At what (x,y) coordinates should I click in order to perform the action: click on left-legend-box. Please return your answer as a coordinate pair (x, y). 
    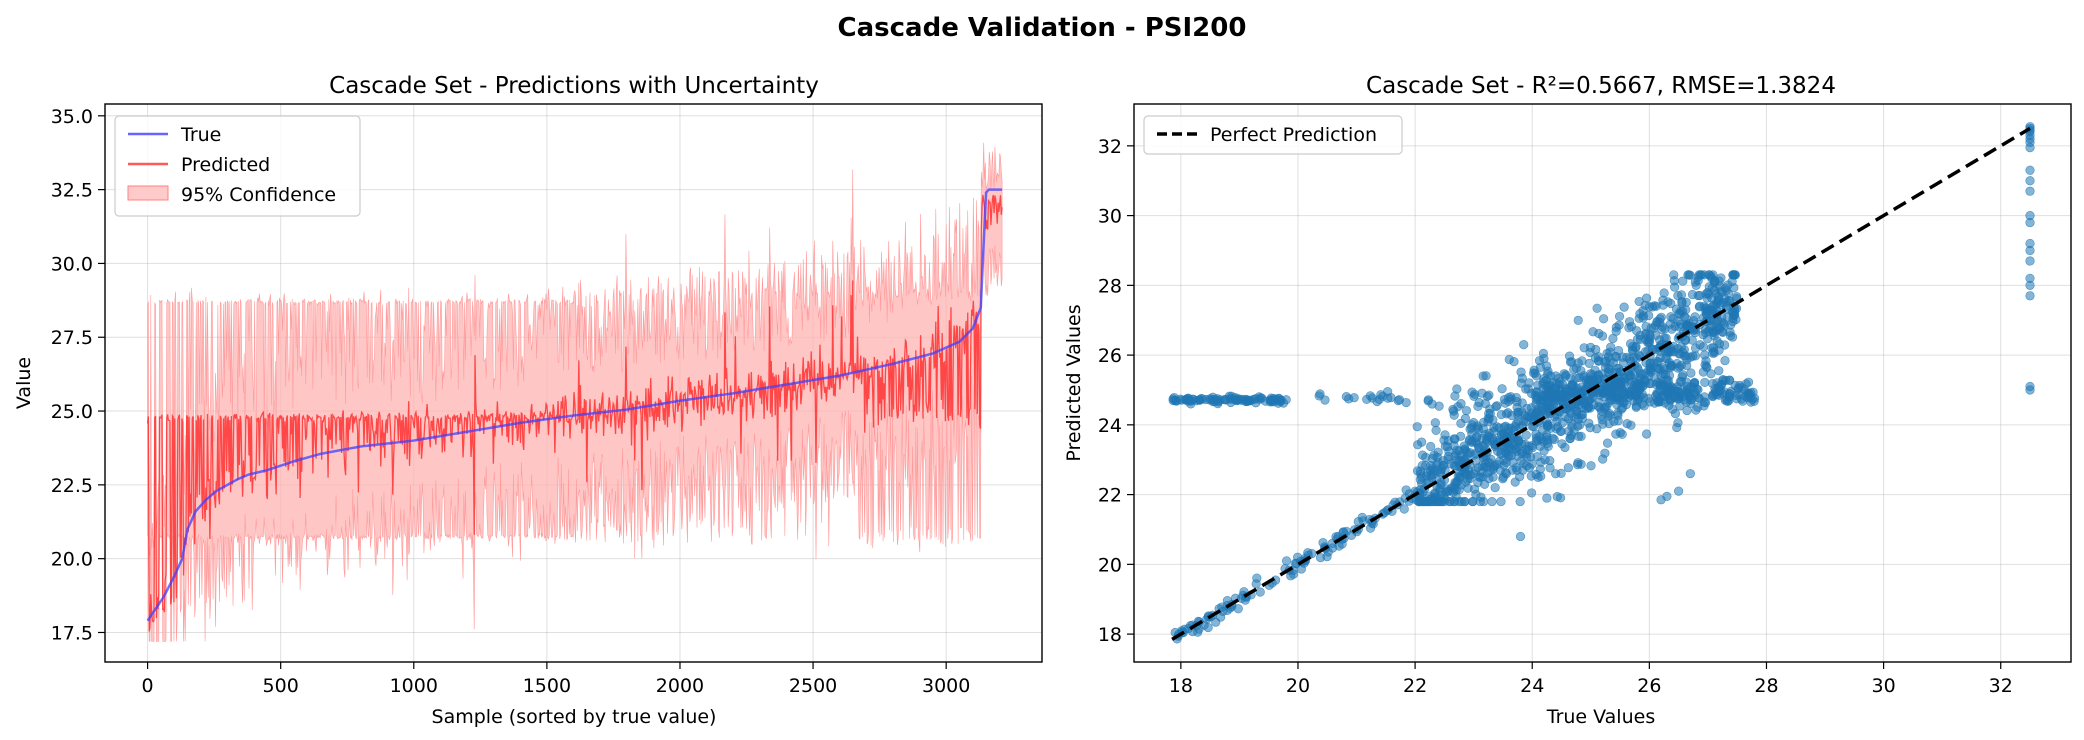
    Looking at the image, I should click on (237, 166).